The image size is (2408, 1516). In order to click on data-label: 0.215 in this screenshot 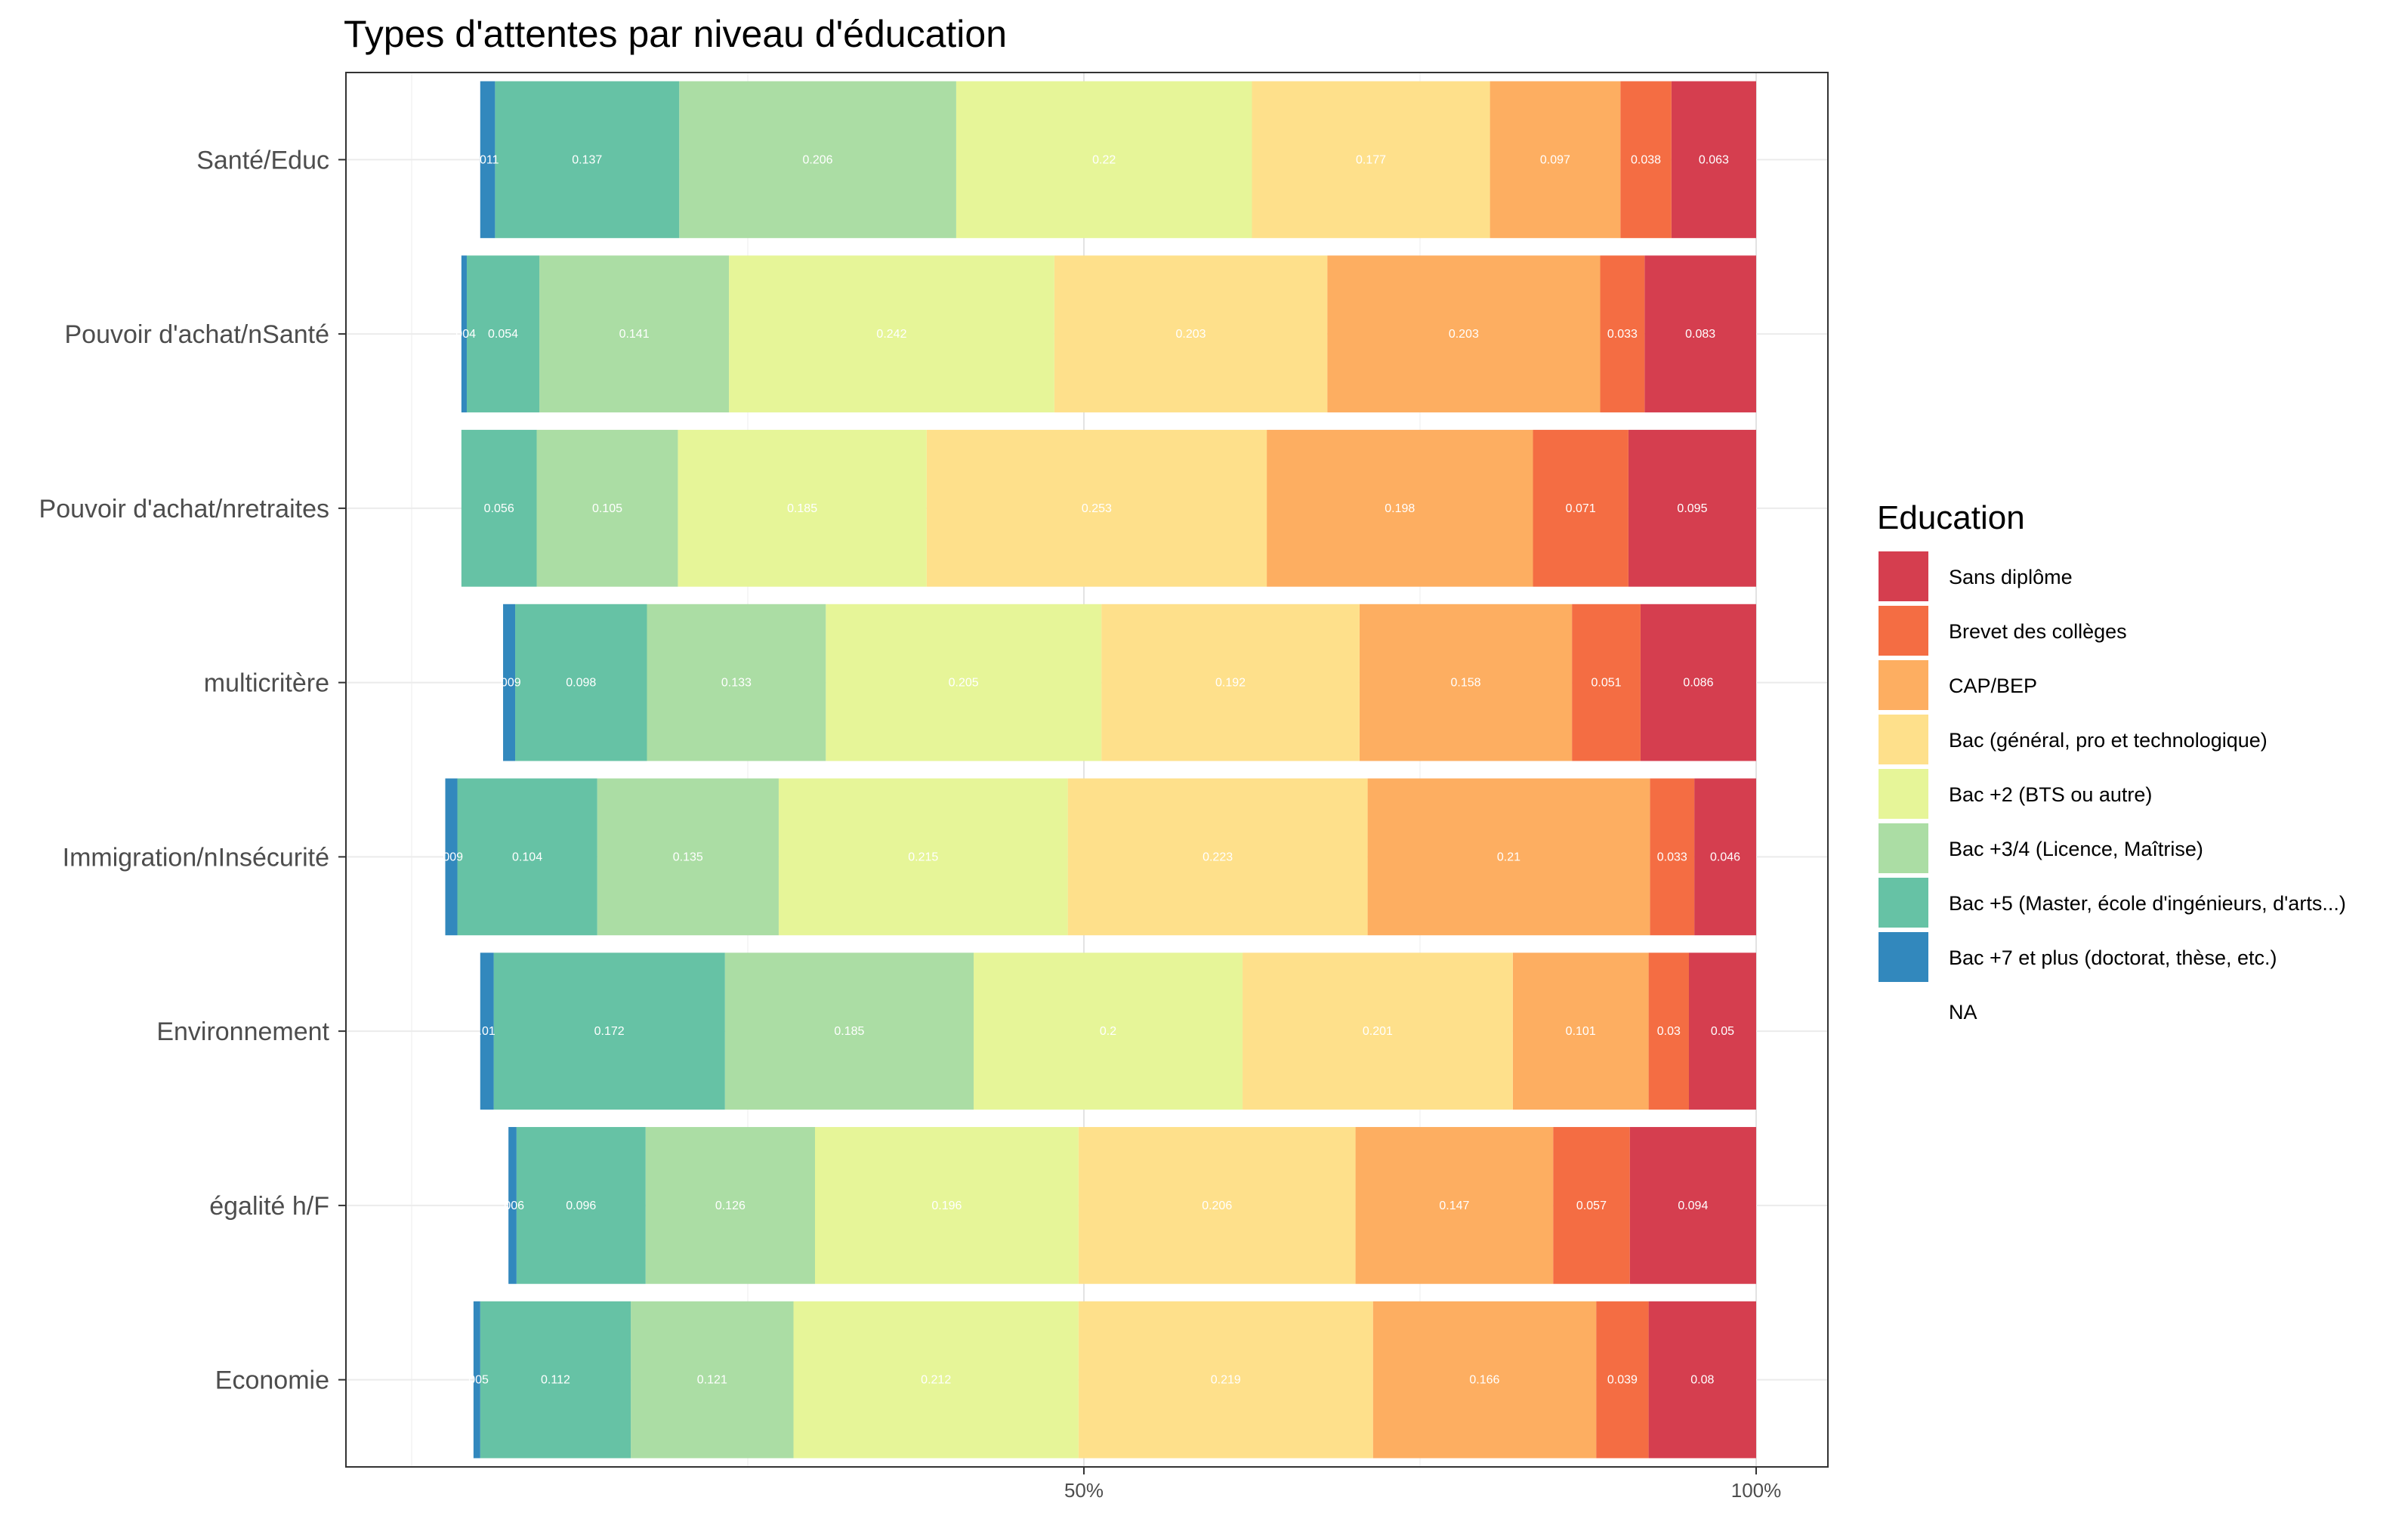, I will do `click(923, 857)`.